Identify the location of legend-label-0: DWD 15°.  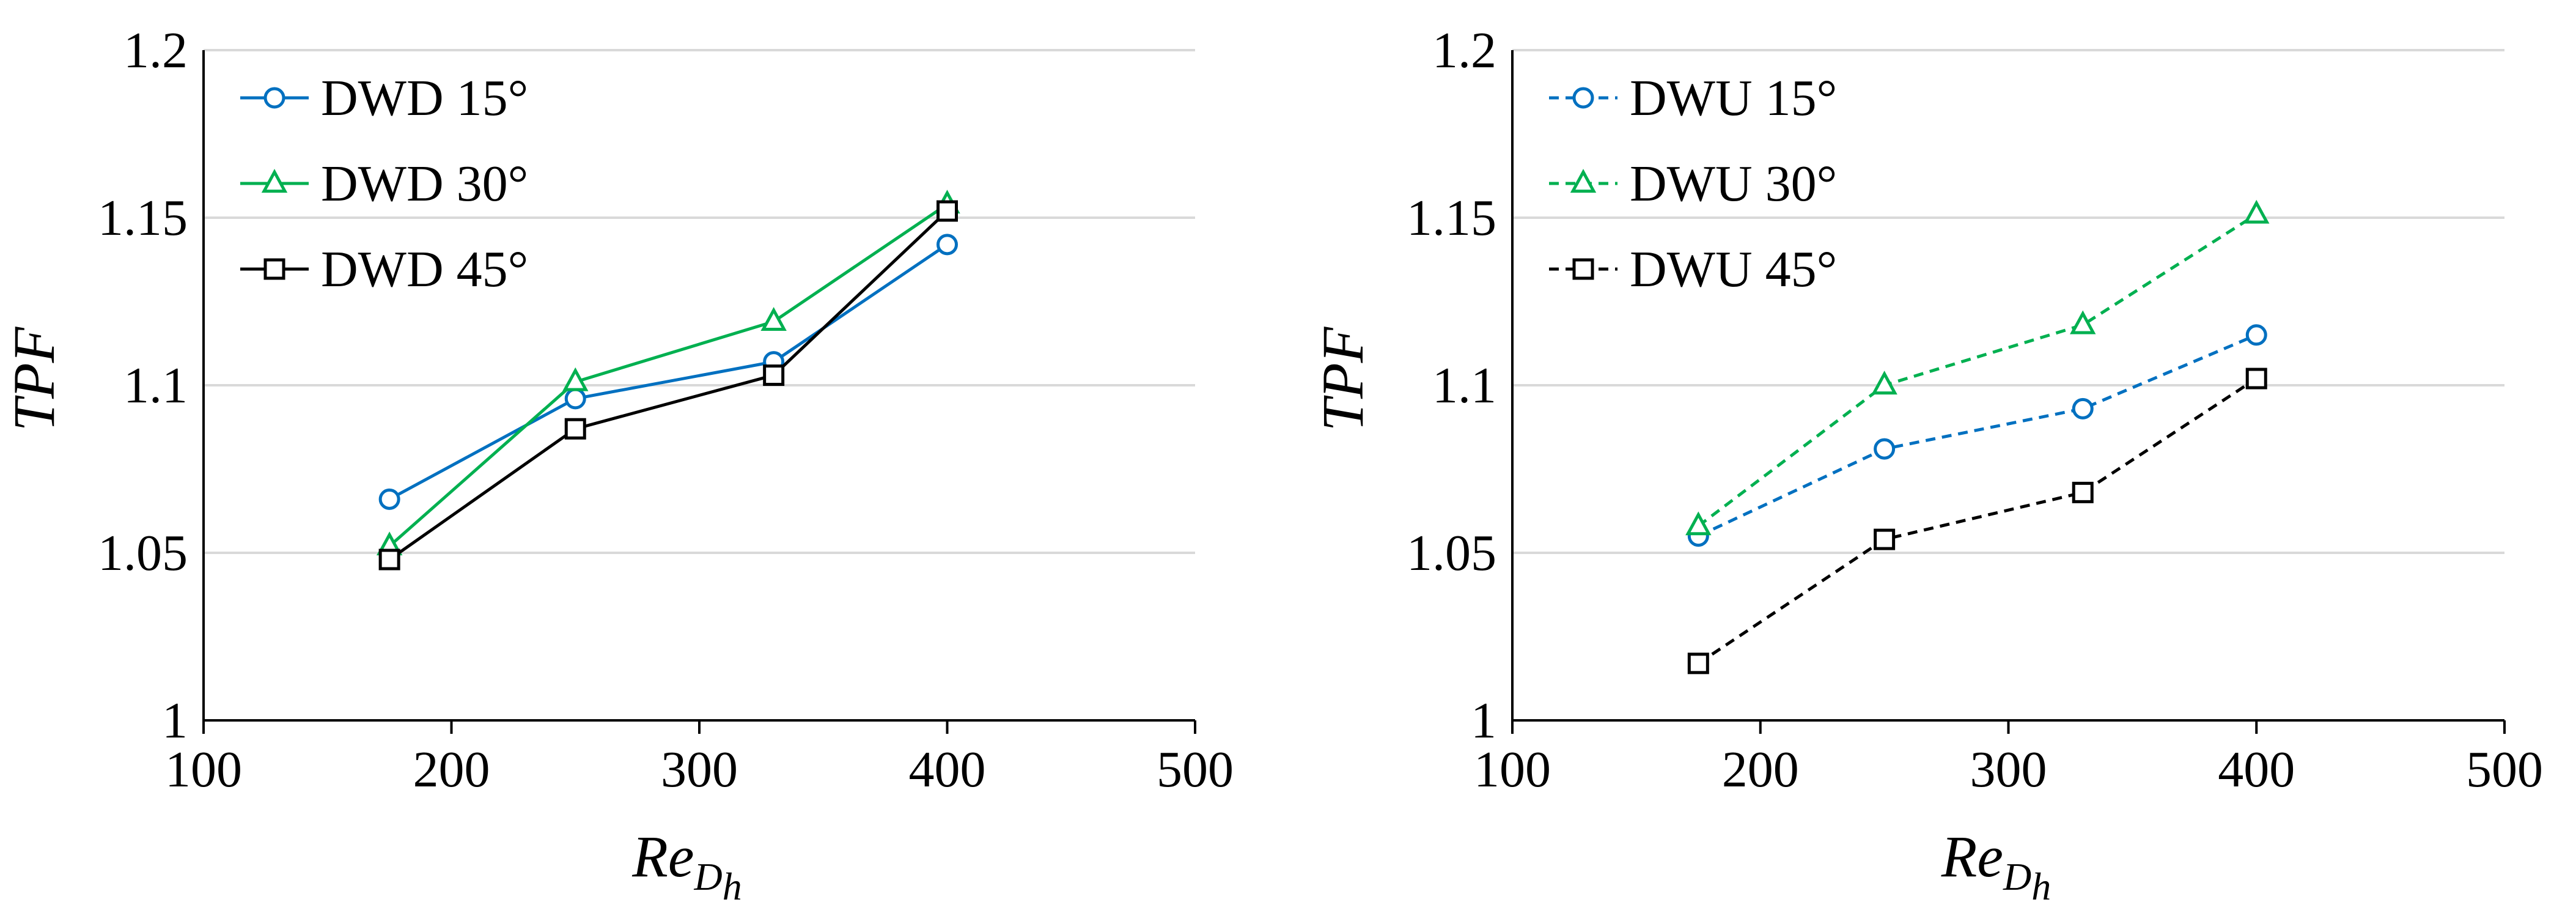
(424, 98).